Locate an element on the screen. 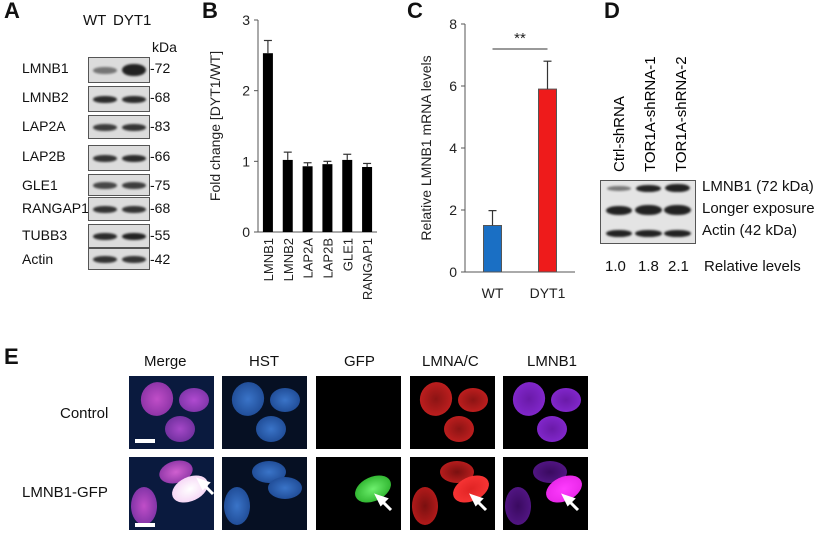 The image size is (837, 537). blot-a-band-rangap1-dyt1 is located at coordinates (134, 209).